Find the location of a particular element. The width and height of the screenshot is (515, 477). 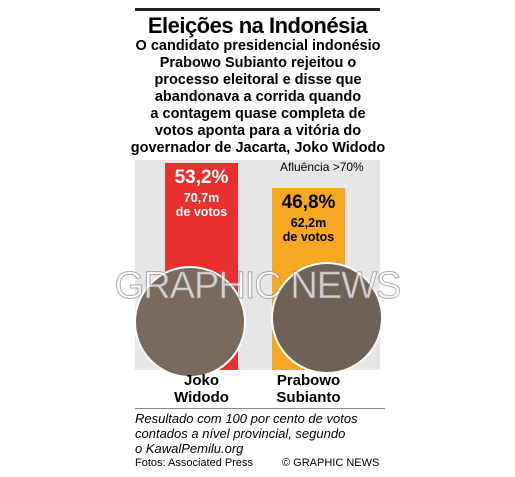

category-label: Joko Widodo is located at coordinates (201, 389).